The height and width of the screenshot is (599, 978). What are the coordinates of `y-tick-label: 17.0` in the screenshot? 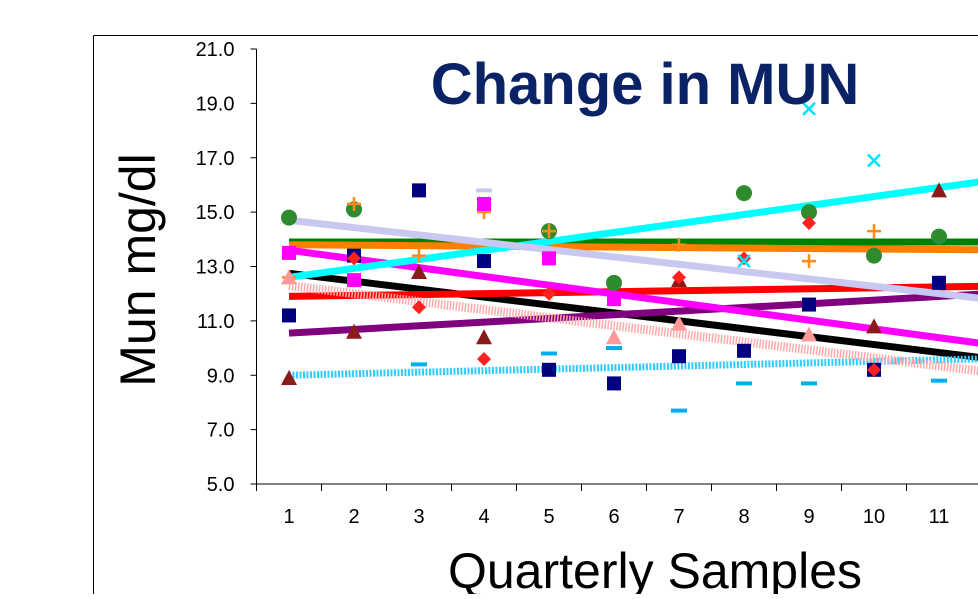 It's located at (215, 159).